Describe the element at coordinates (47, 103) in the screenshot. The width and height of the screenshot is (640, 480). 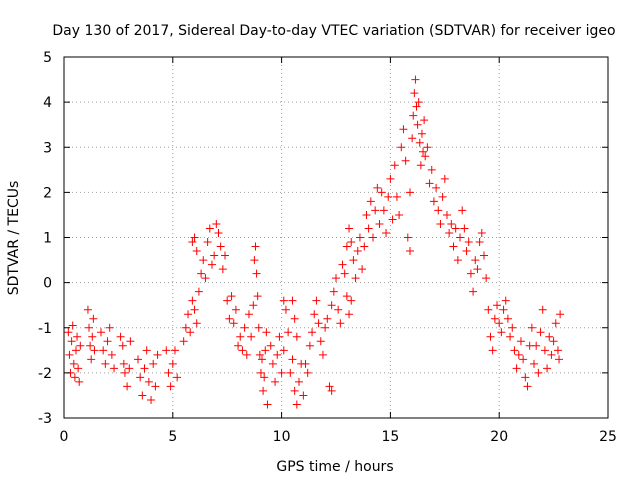
I see `y-tick-label: 4` at that location.